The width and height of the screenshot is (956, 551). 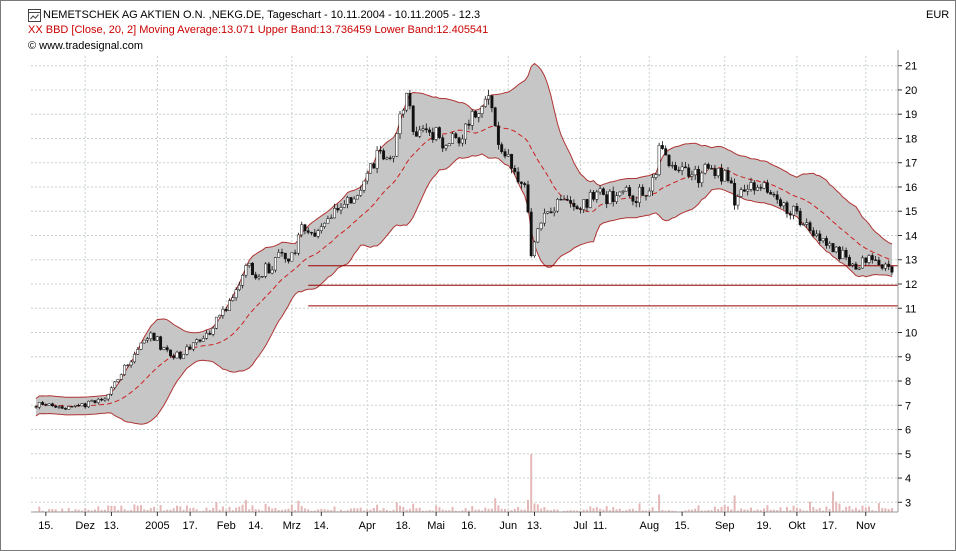 What do you see at coordinates (763, 526) in the screenshot?
I see `svg-text: 19.` at bounding box center [763, 526].